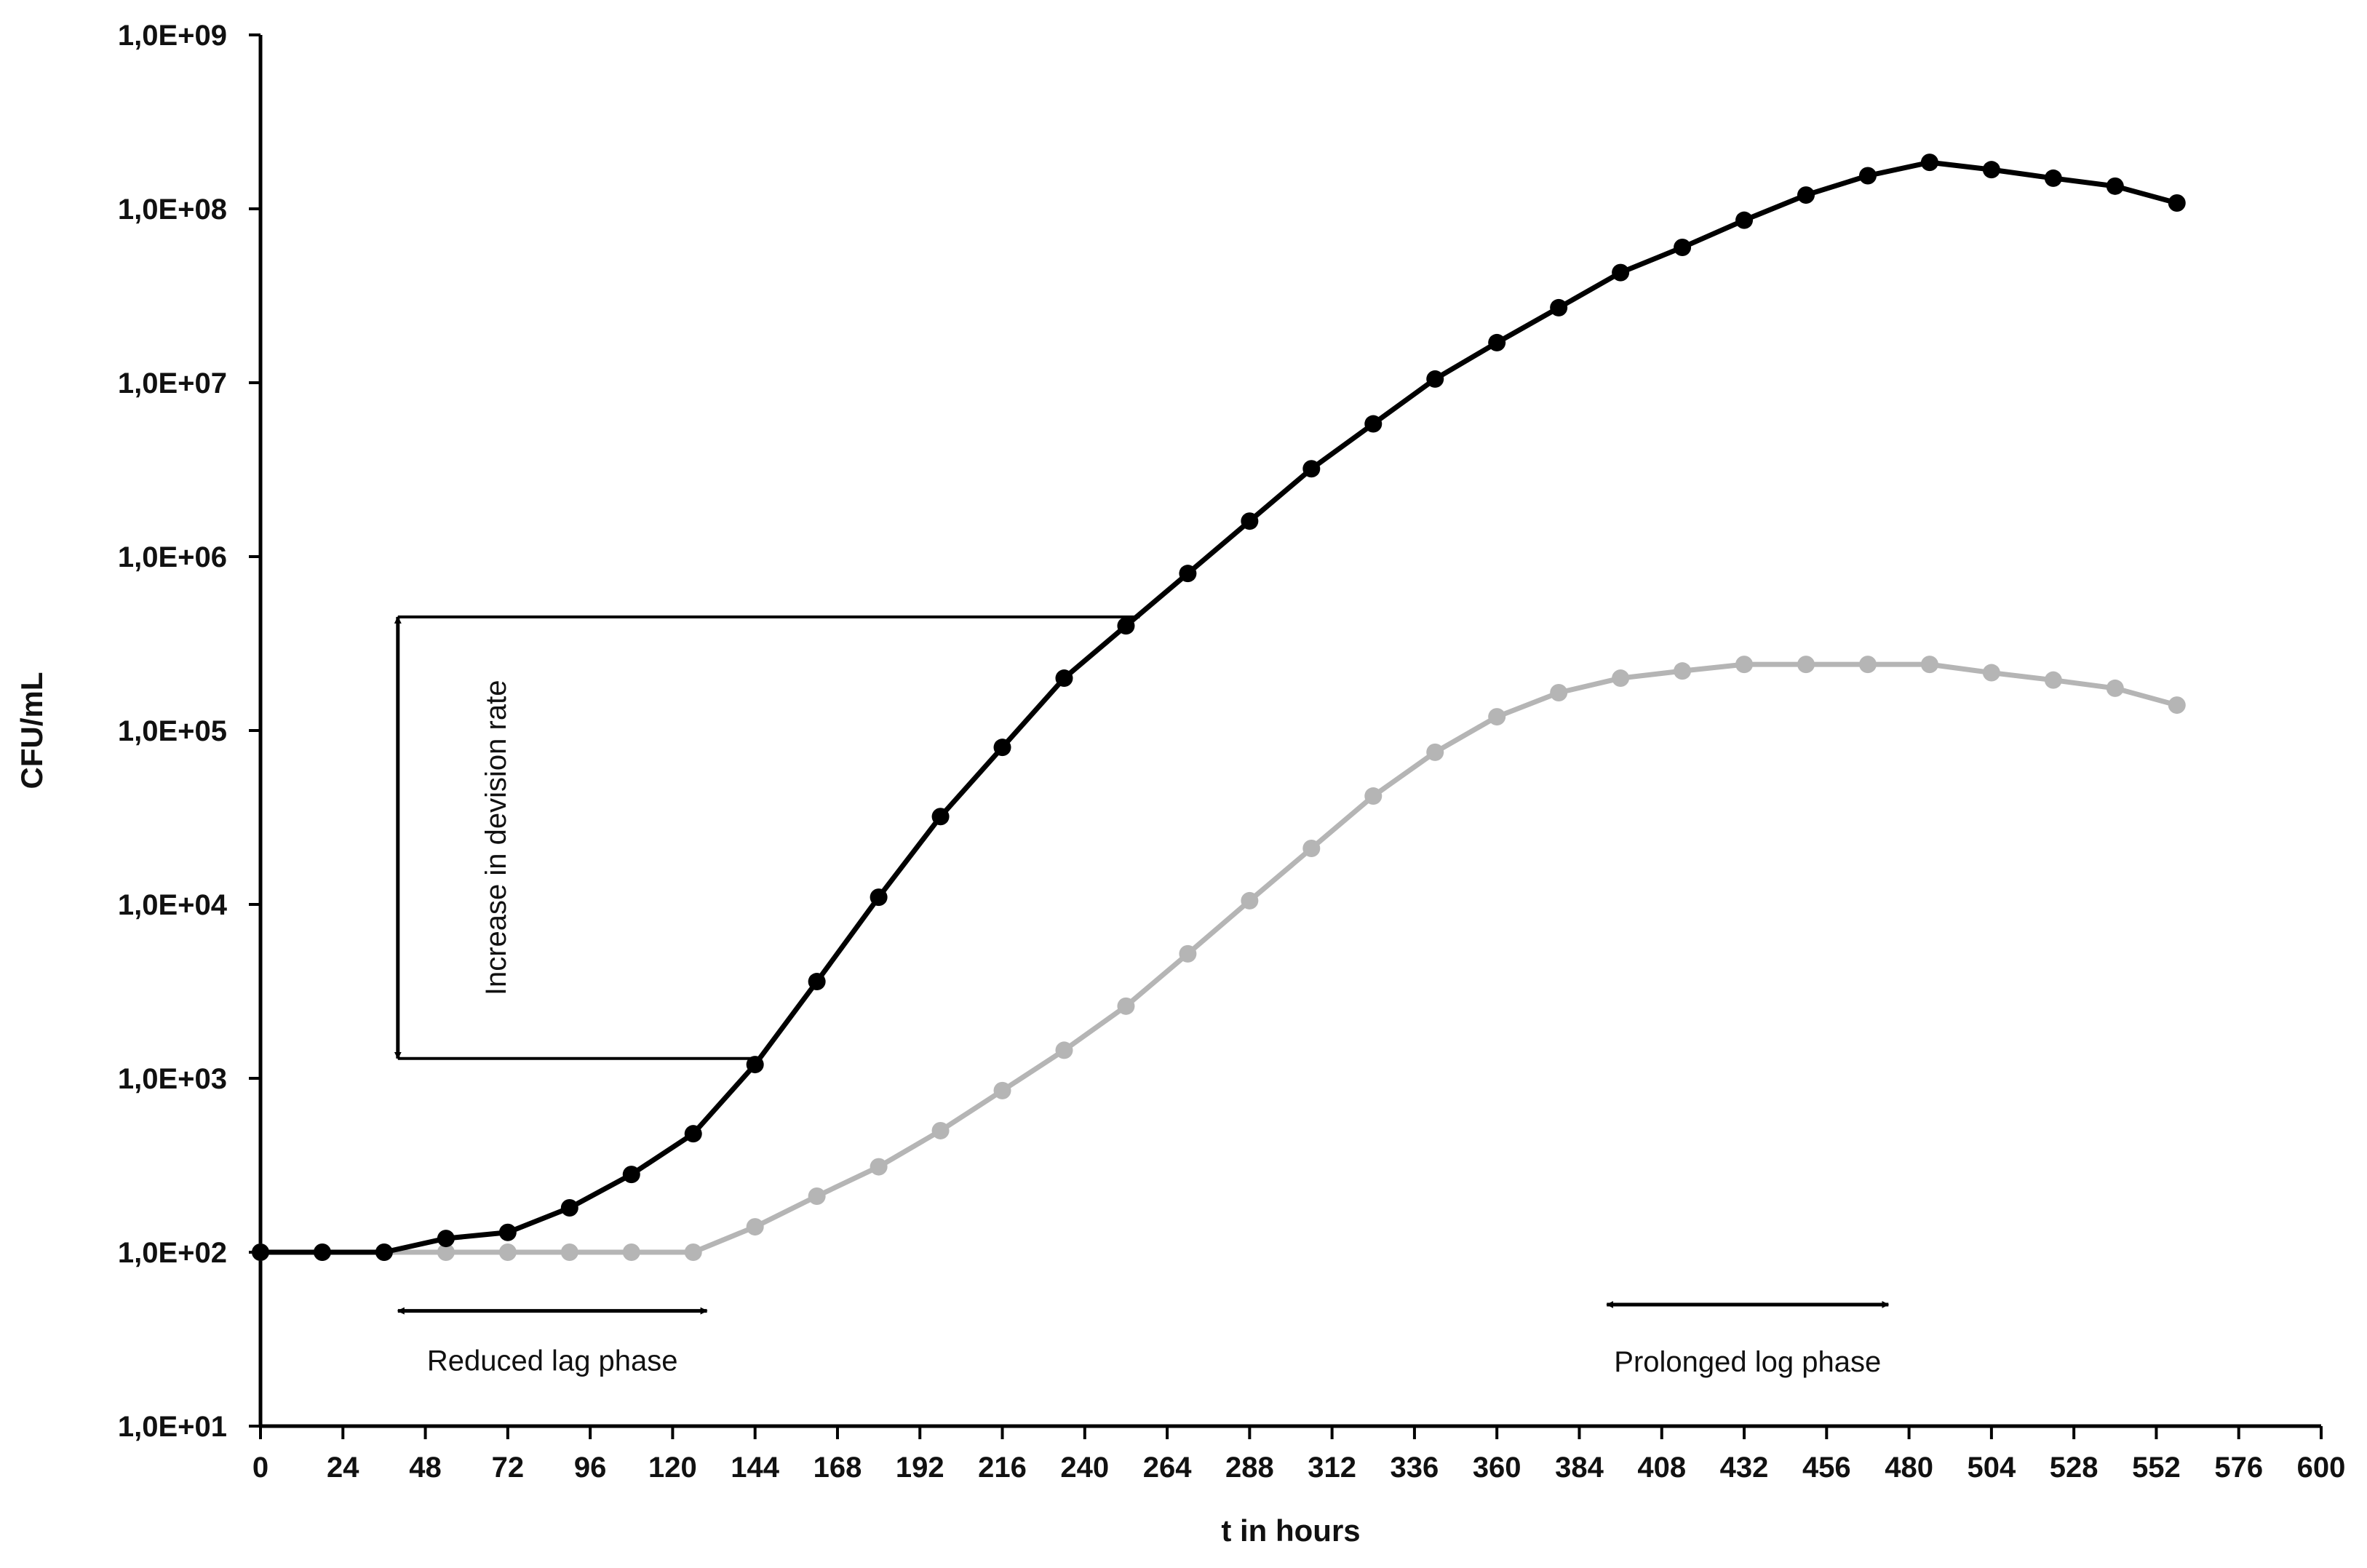 This screenshot has width=2367, height=1568. I want to click on y-tick-label: 1,0E+07, so click(173, 383).